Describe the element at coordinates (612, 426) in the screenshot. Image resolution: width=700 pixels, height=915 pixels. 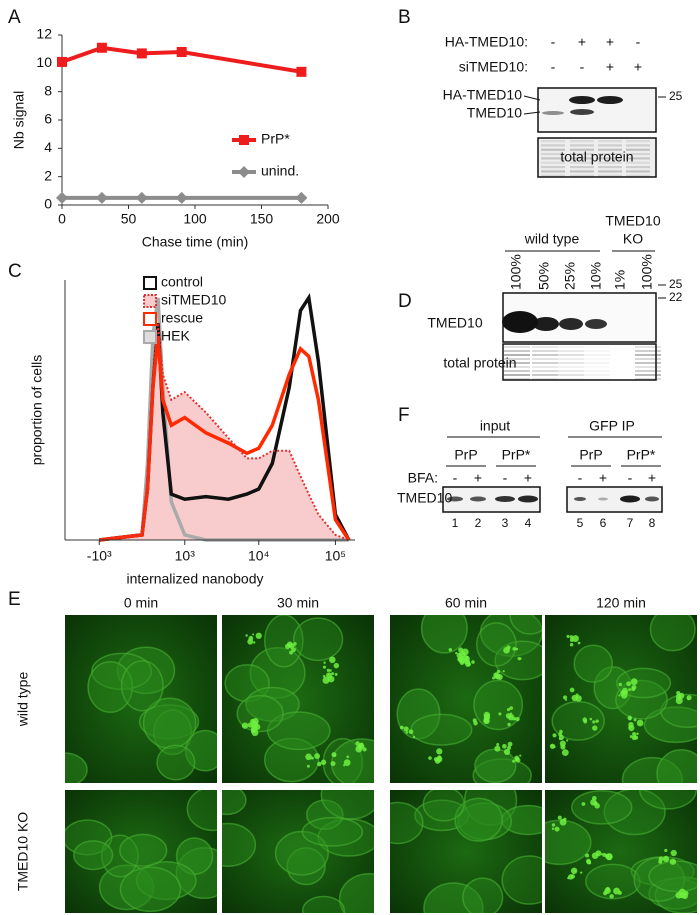
I see `group-label: GFP IP` at that location.